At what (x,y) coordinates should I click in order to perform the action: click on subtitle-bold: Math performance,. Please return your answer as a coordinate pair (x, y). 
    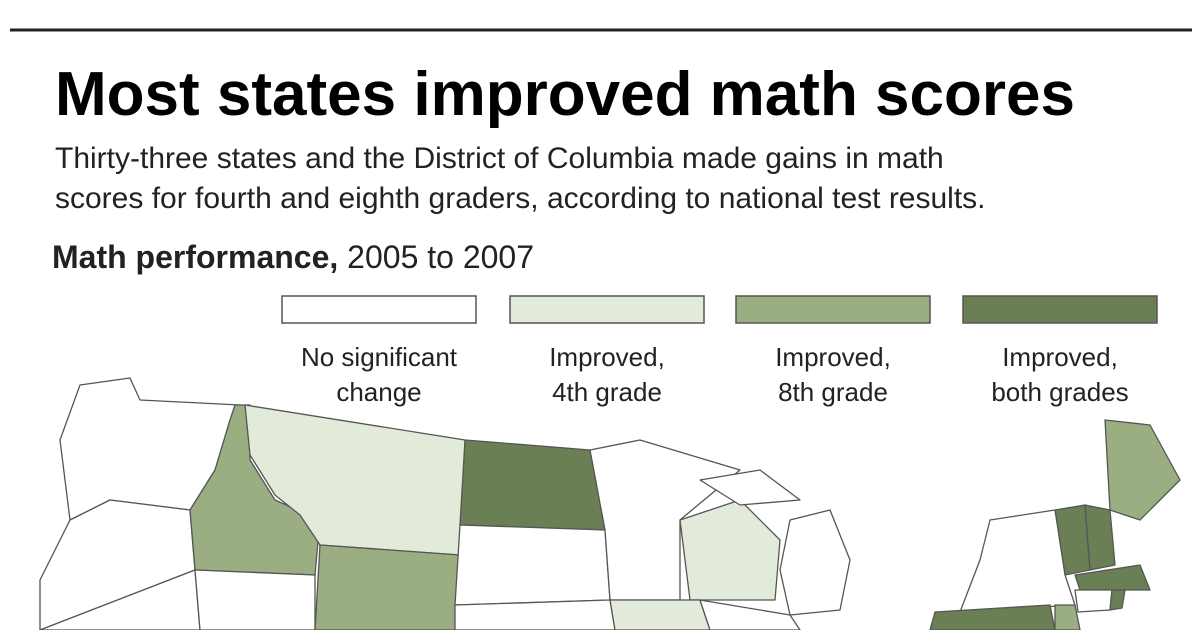
    Looking at the image, I should click on (195, 257).